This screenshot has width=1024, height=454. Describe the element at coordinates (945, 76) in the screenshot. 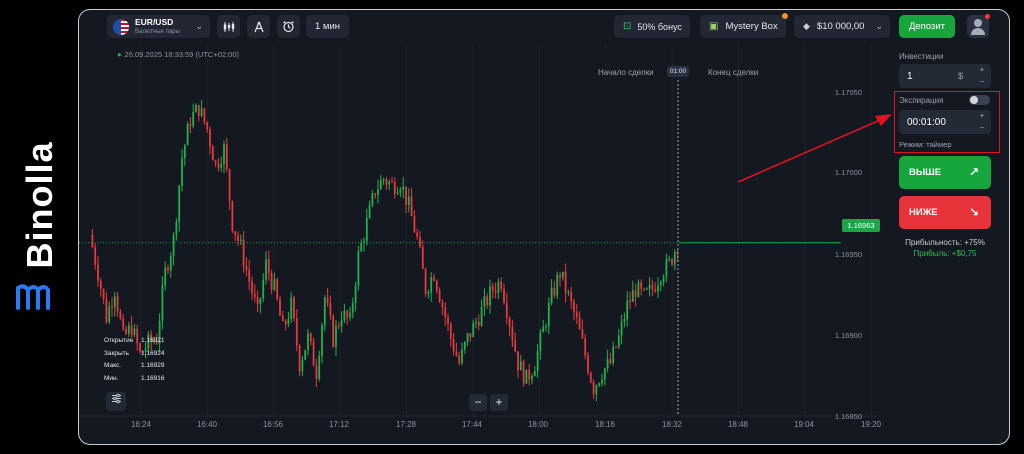

I see `investment-input: 1 $ + −` at that location.